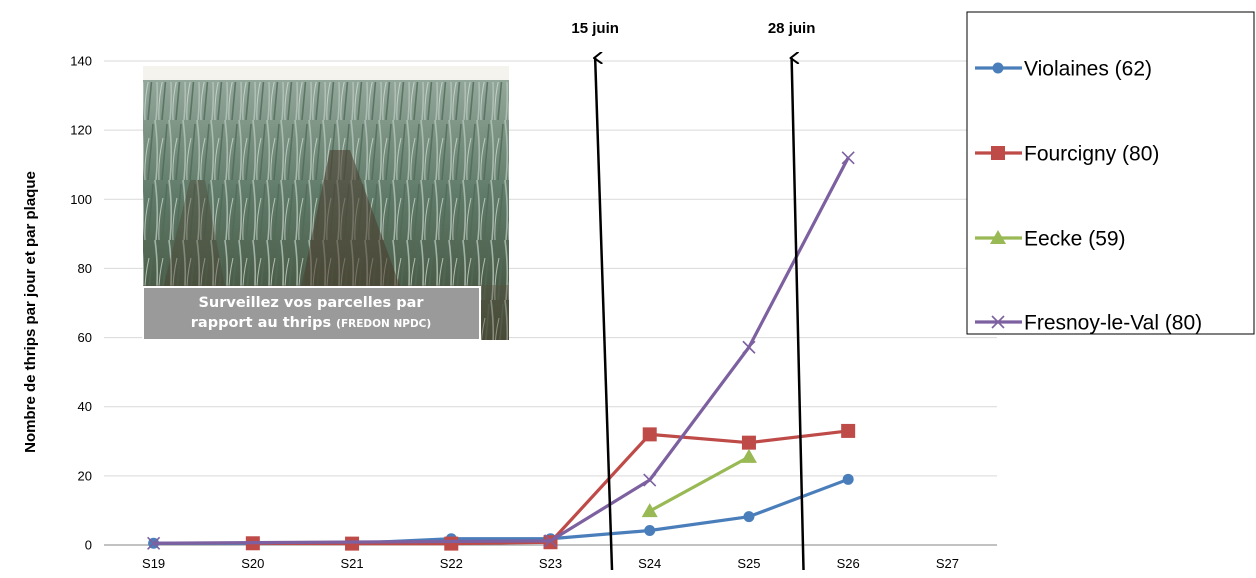  Describe the element at coordinates (649, 563) in the screenshot. I see `x-tick-label: S24` at that location.